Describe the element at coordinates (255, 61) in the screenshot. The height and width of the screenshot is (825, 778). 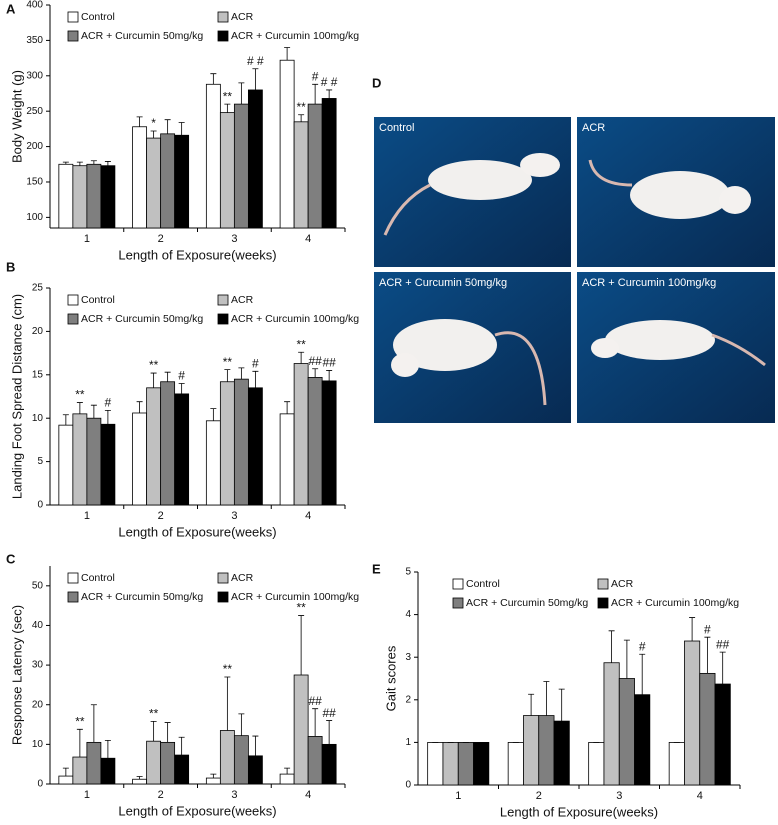
I see `significance-mark: # #` at that location.